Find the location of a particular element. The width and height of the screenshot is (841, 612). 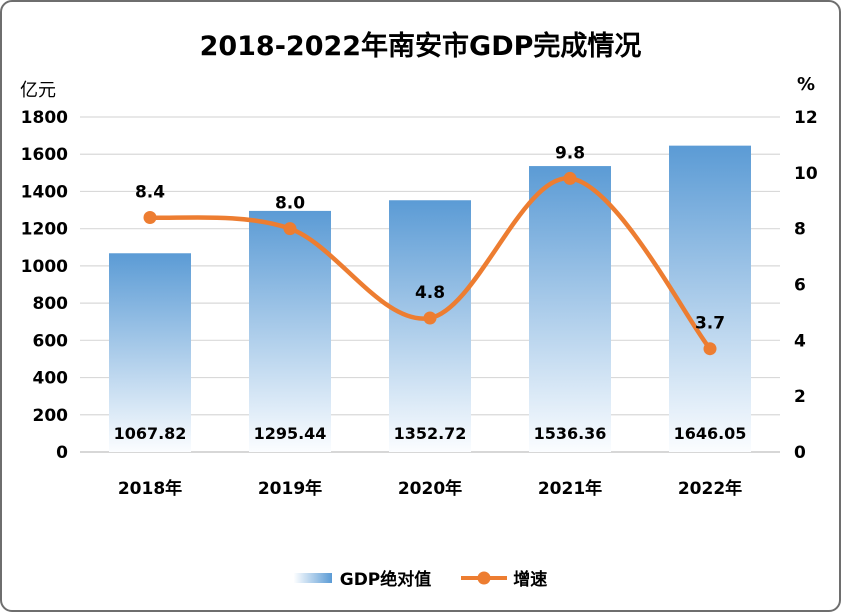

chart-title: 2018-2022年南安市GDP完成情况 is located at coordinates (420, 46).